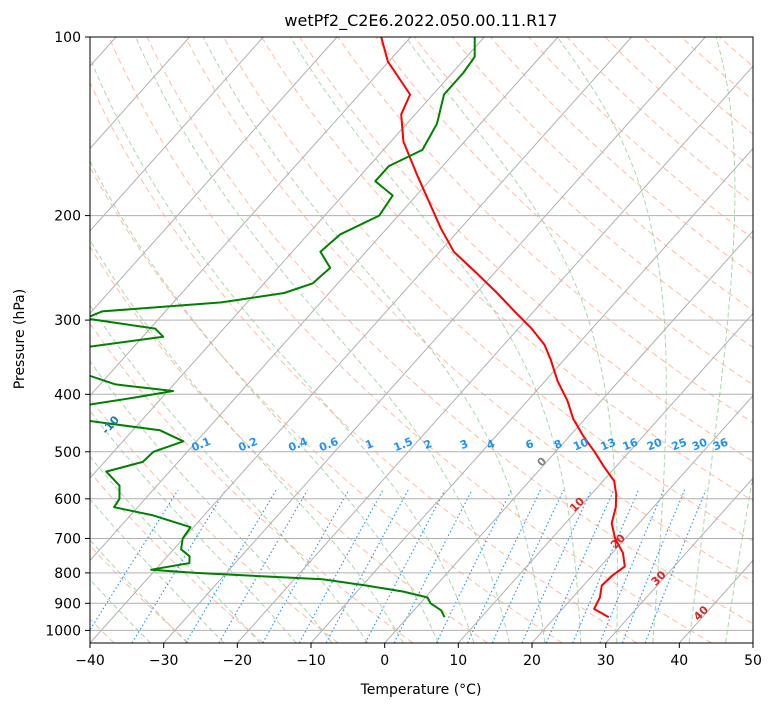 The height and width of the screenshot is (708, 775). What do you see at coordinates (580, 445) in the screenshot?
I see `mixing-ratio-label: 10` at bounding box center [580, 445].